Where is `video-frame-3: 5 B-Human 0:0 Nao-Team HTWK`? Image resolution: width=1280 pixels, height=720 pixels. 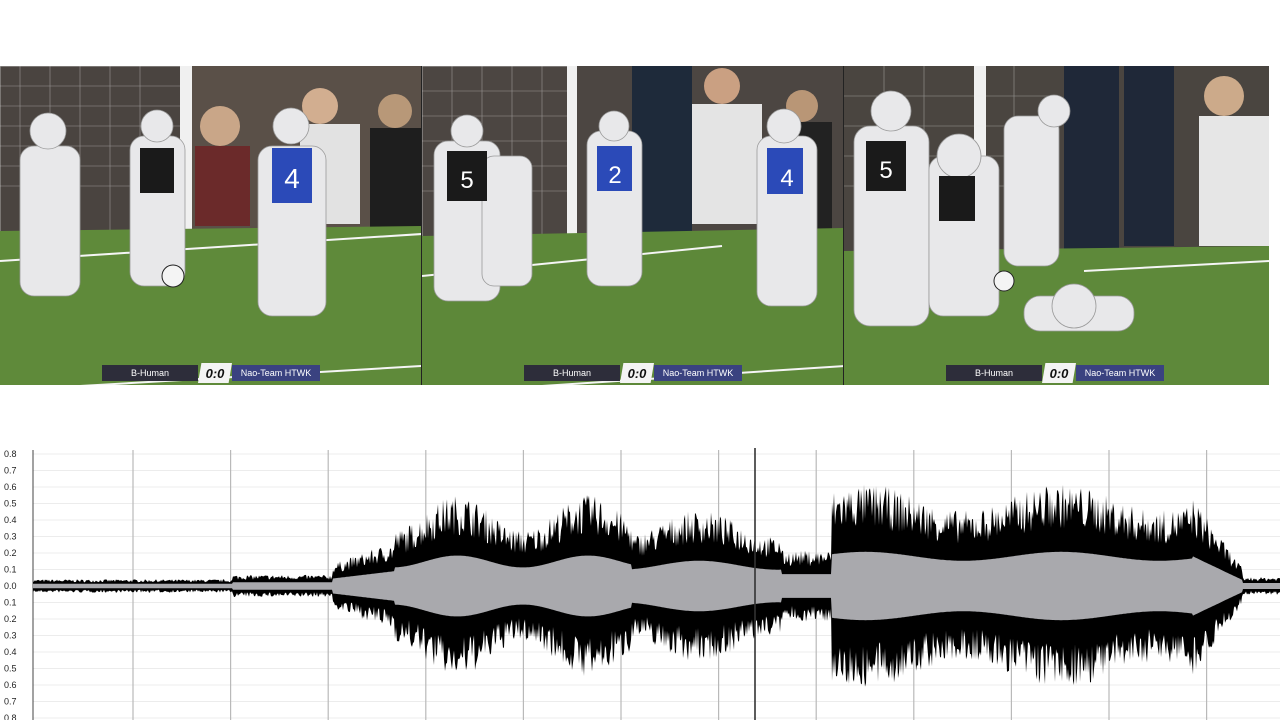
video-frame-3: 5 B-Human 0:0 Nao-Team HTWK is located at coordinates (1056, 225).